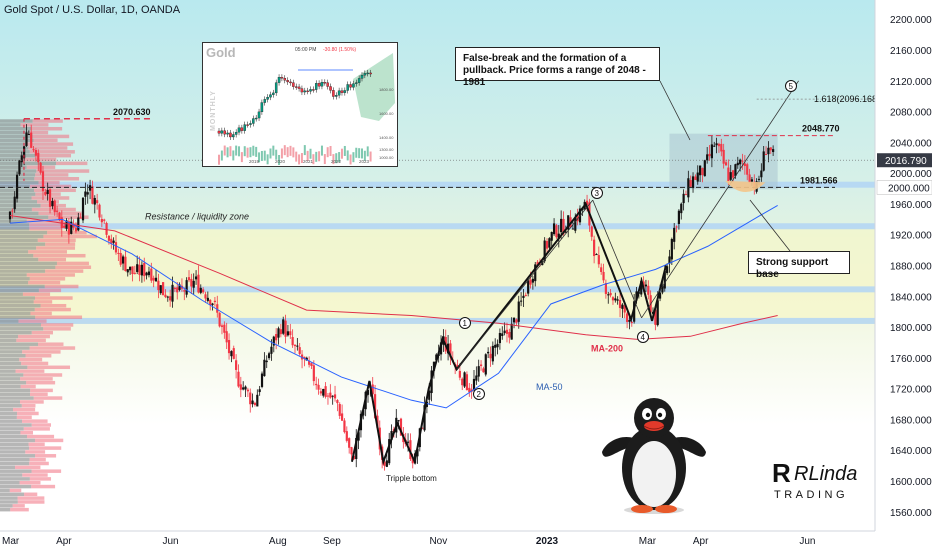  Describe the element at coordinates (904, 160) in the screenshot. I see `current-price-tag` at that location.